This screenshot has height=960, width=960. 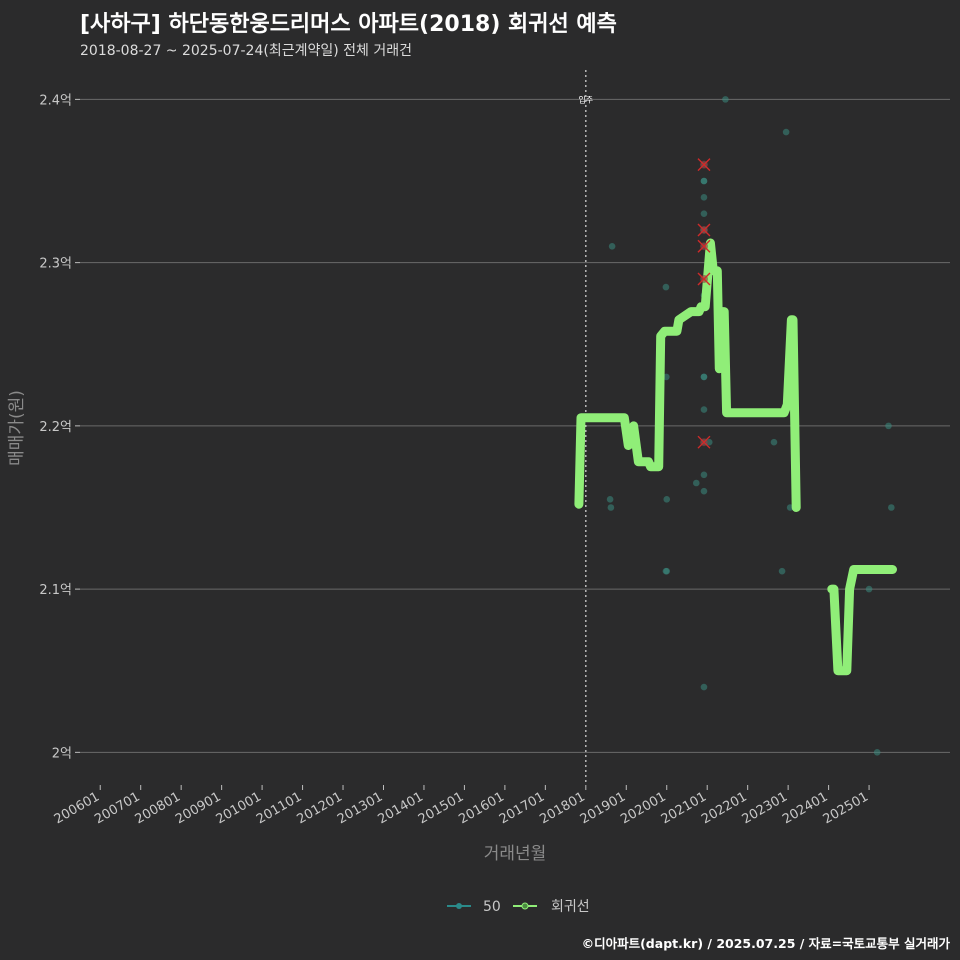 What do you see at coordinates (62, 753) in the screenshot?
I see `y-tick-label: 2억` at bounding box center [62, 753].